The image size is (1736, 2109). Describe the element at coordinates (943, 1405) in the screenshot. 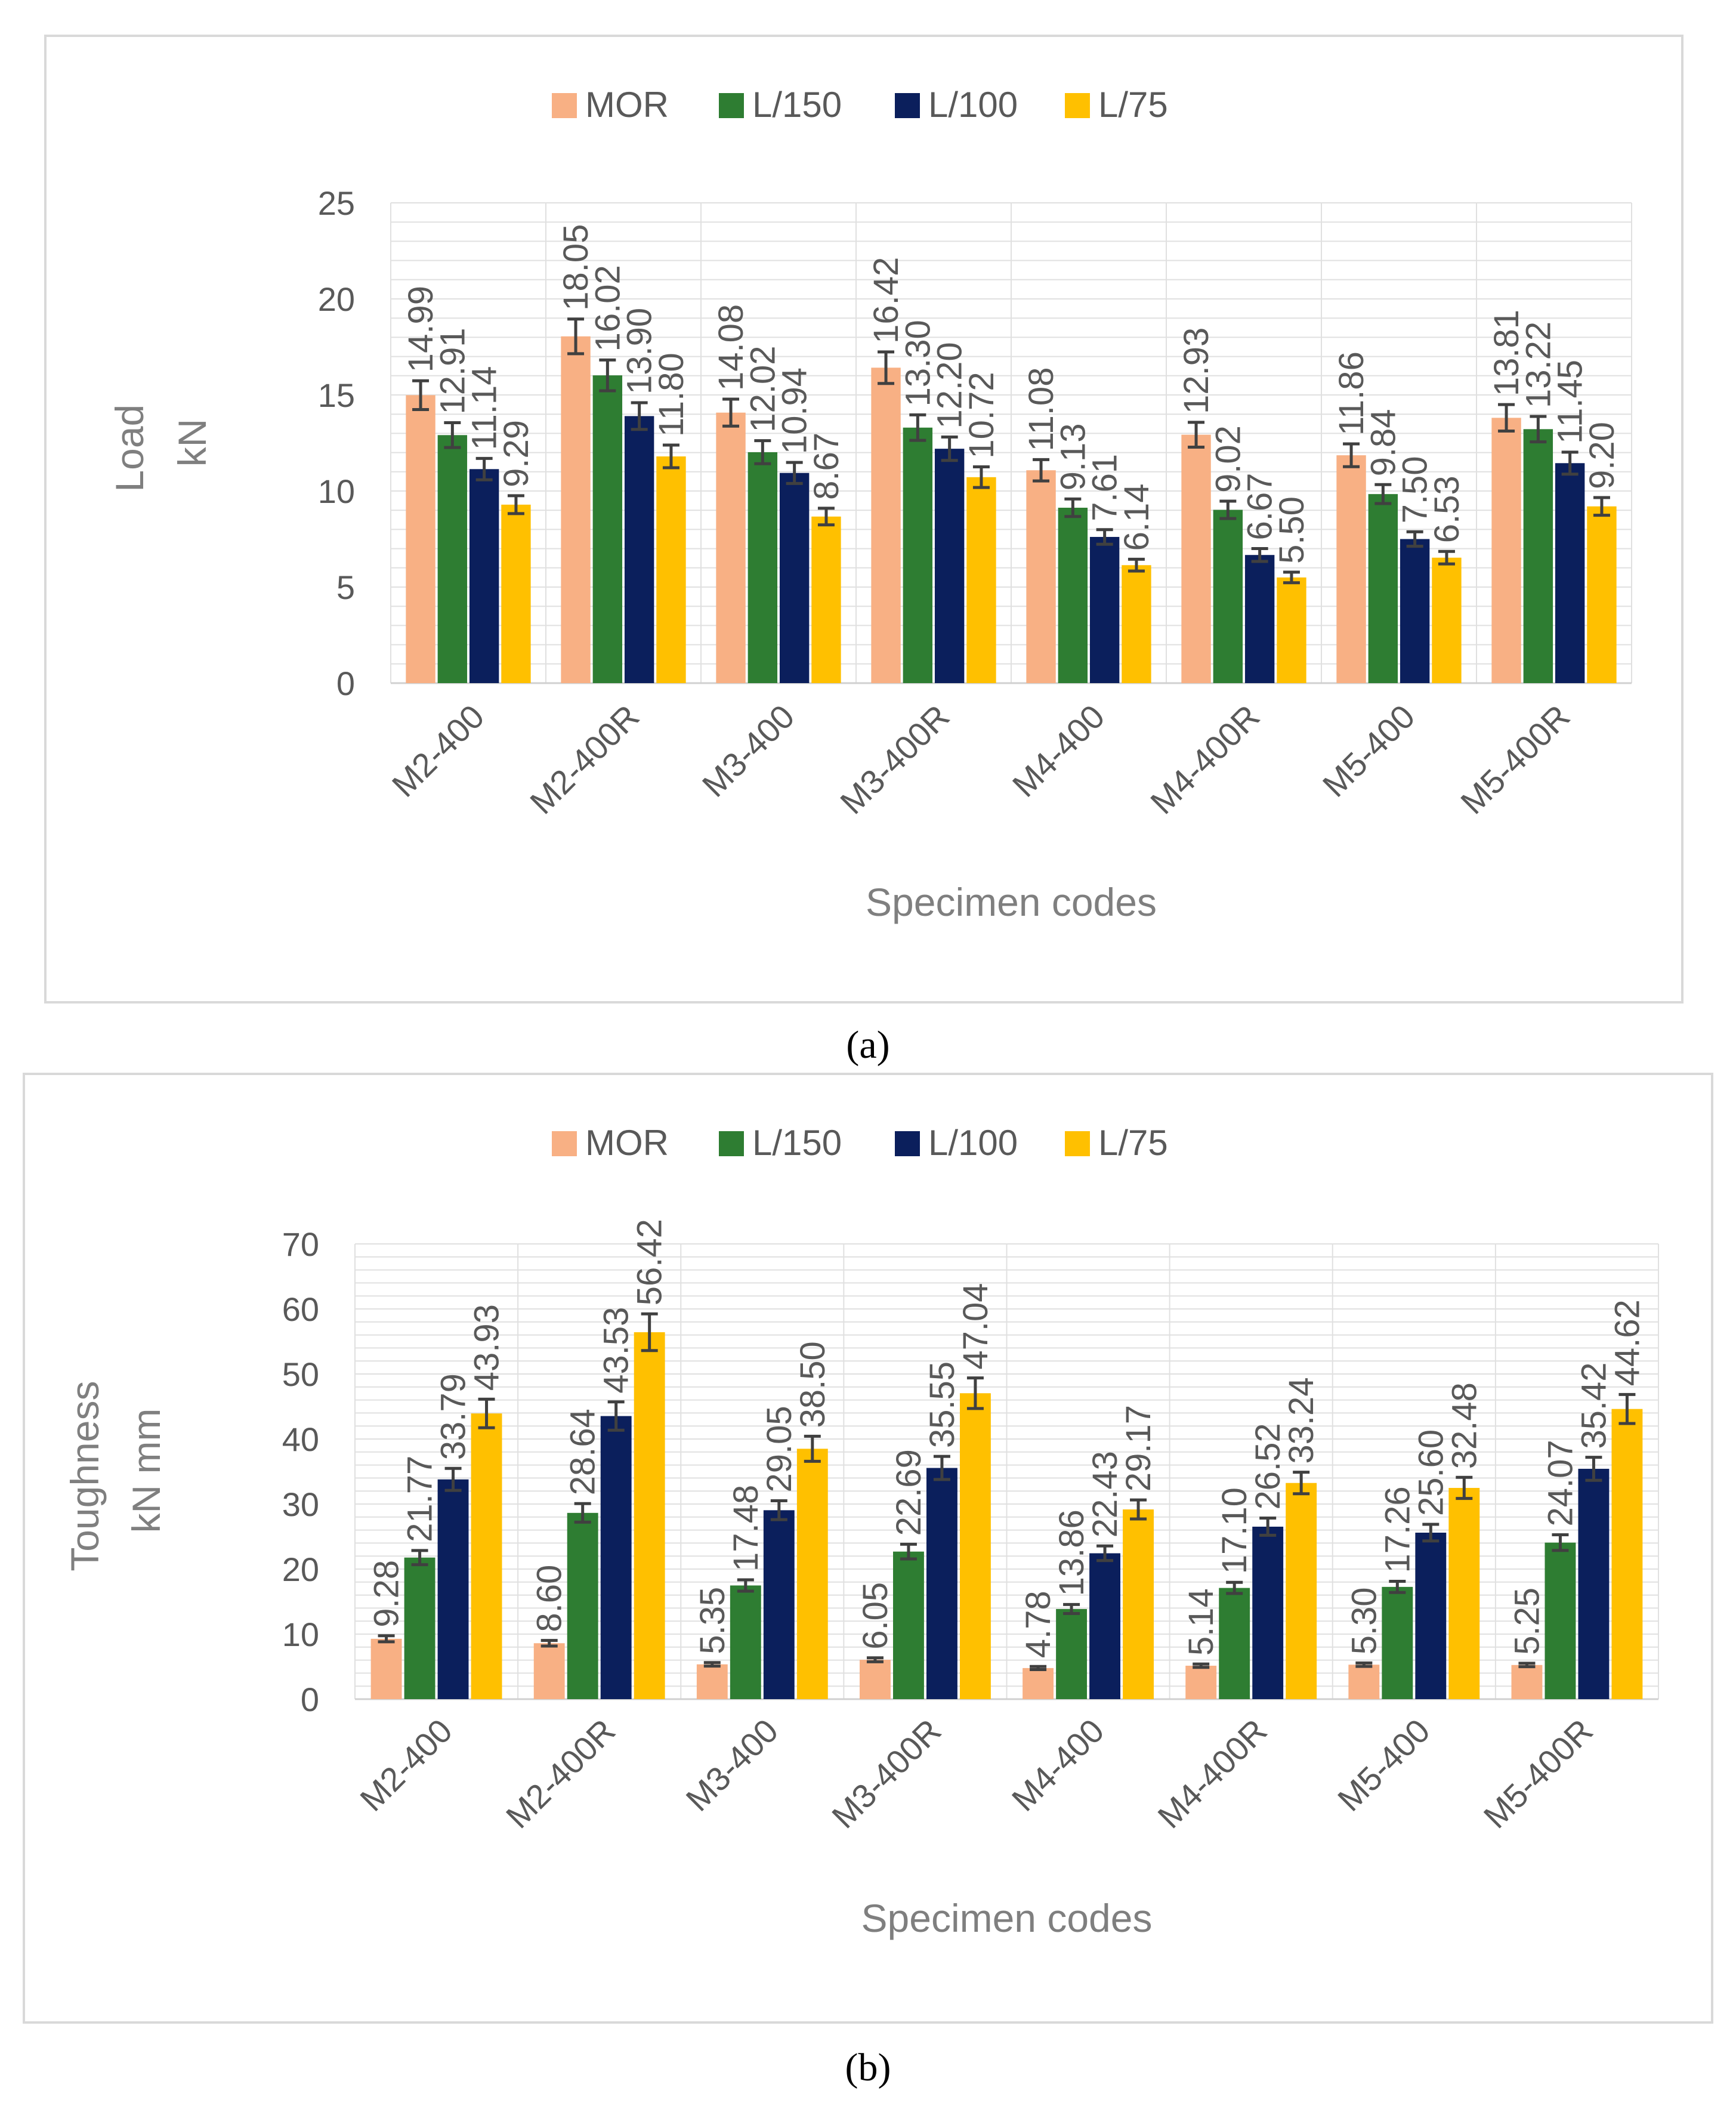

I see `data-label: 35.55` at that location.